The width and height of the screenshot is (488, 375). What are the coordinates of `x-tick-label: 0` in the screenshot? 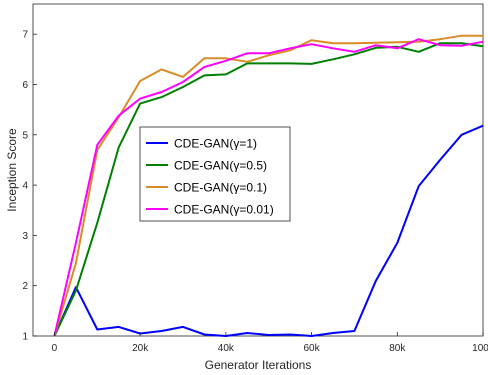 It's located at (55, 348).